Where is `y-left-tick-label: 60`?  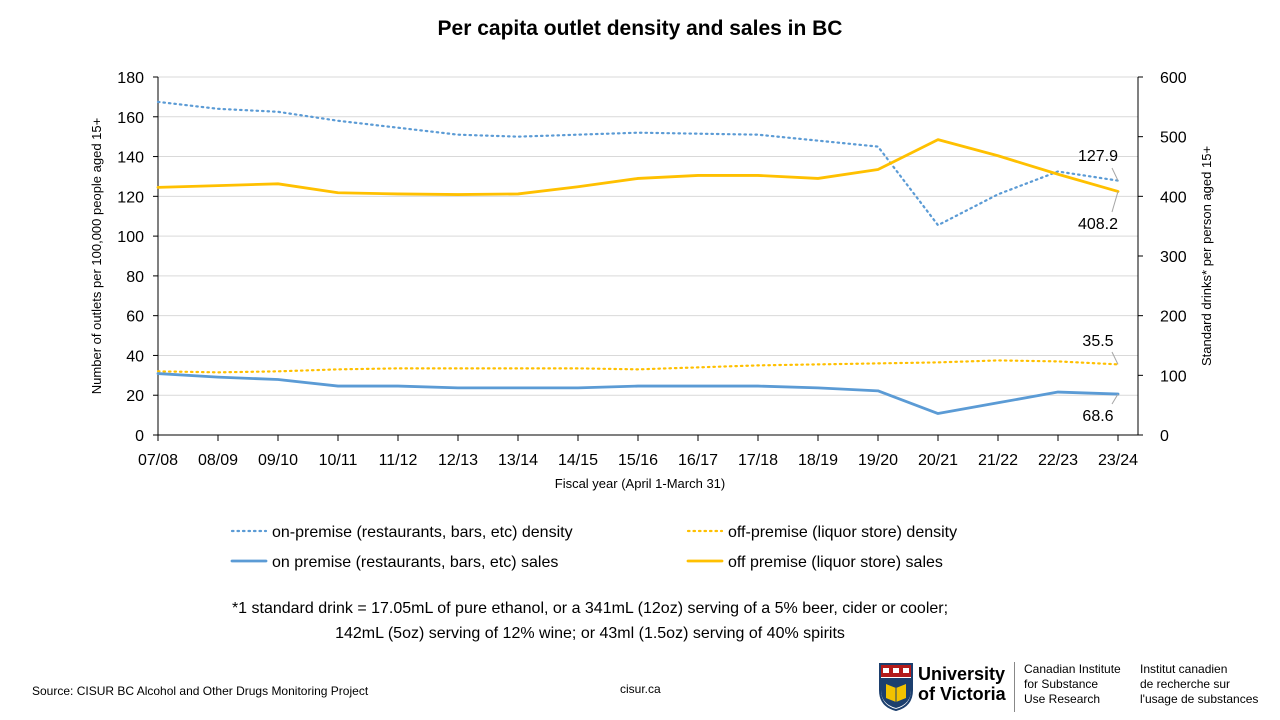 y-left-tick-label: 60 is located at coordinates (135, 317).